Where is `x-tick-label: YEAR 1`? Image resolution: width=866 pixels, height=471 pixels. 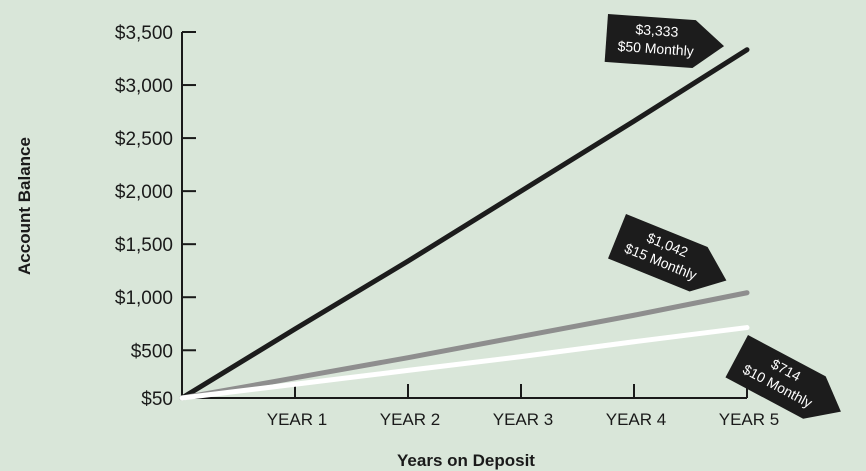 x-tick-label: YEAR 1 is located at coordinates (297, 419).